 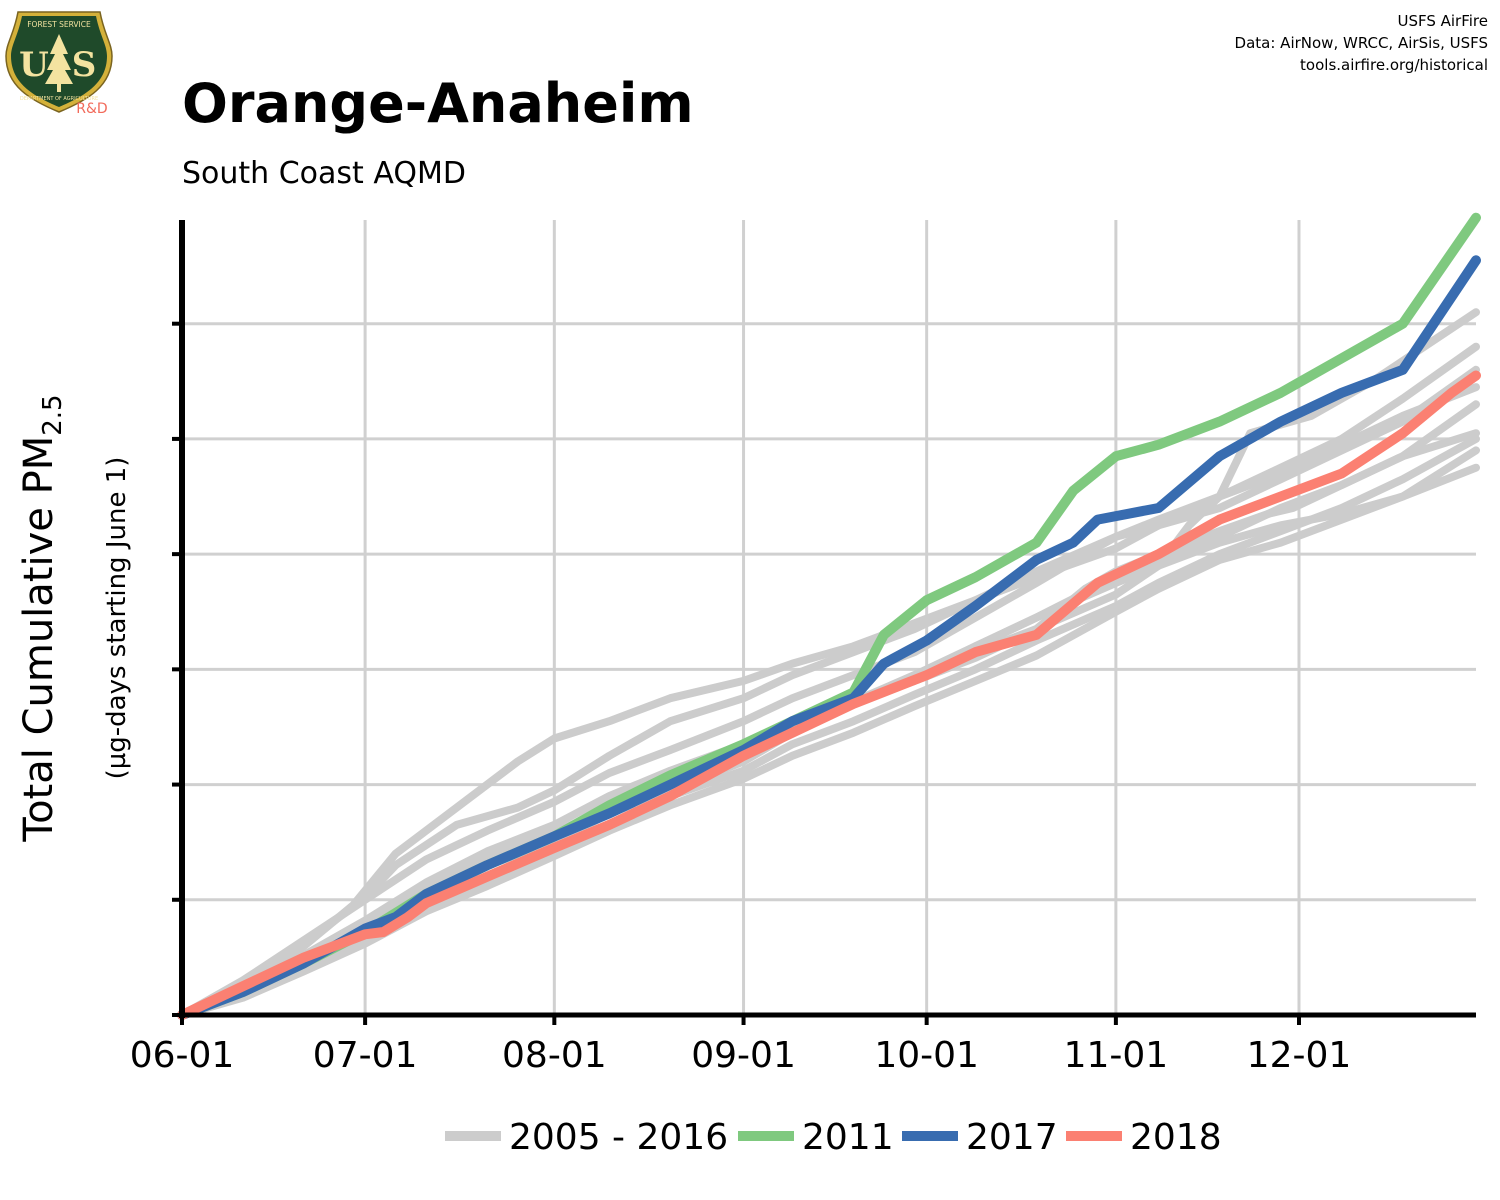 What do you see at coordinates (59, 24) in the screenshot?
I see `logo-top-text: FOREST SERVICE` at bounding box center [59, 24].